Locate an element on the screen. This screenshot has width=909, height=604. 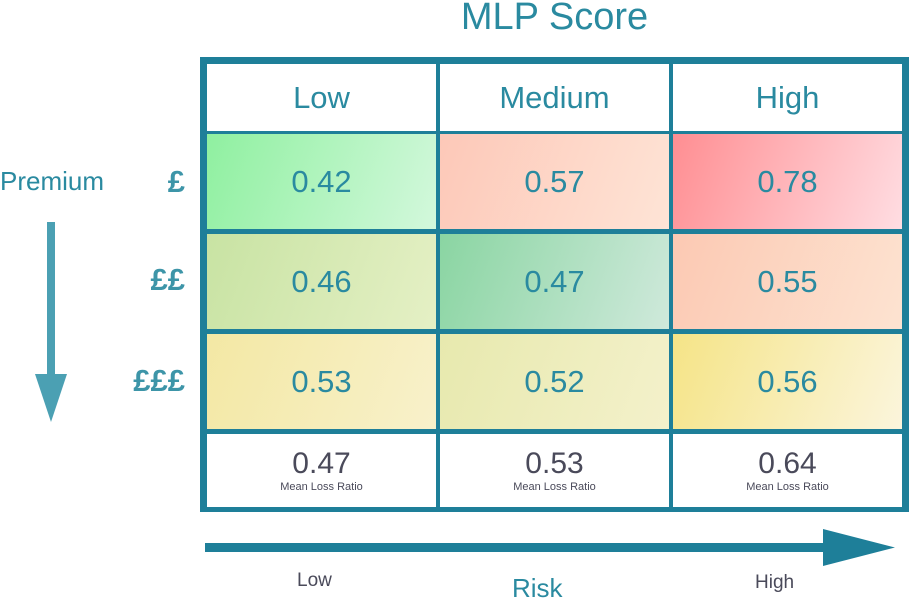
heatmap-cell: 0.78 is located at coordinates (787, 181).